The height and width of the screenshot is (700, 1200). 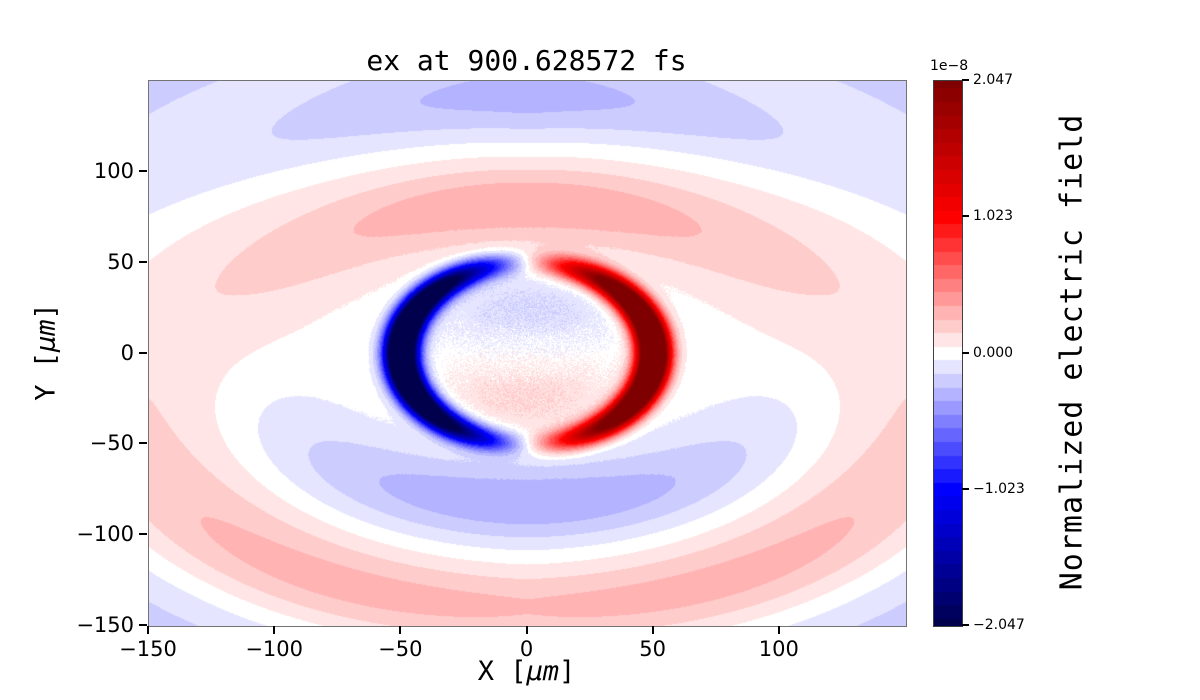 I want to click on colorbar-tick-label: −2.047, so click(x=999, y=625).